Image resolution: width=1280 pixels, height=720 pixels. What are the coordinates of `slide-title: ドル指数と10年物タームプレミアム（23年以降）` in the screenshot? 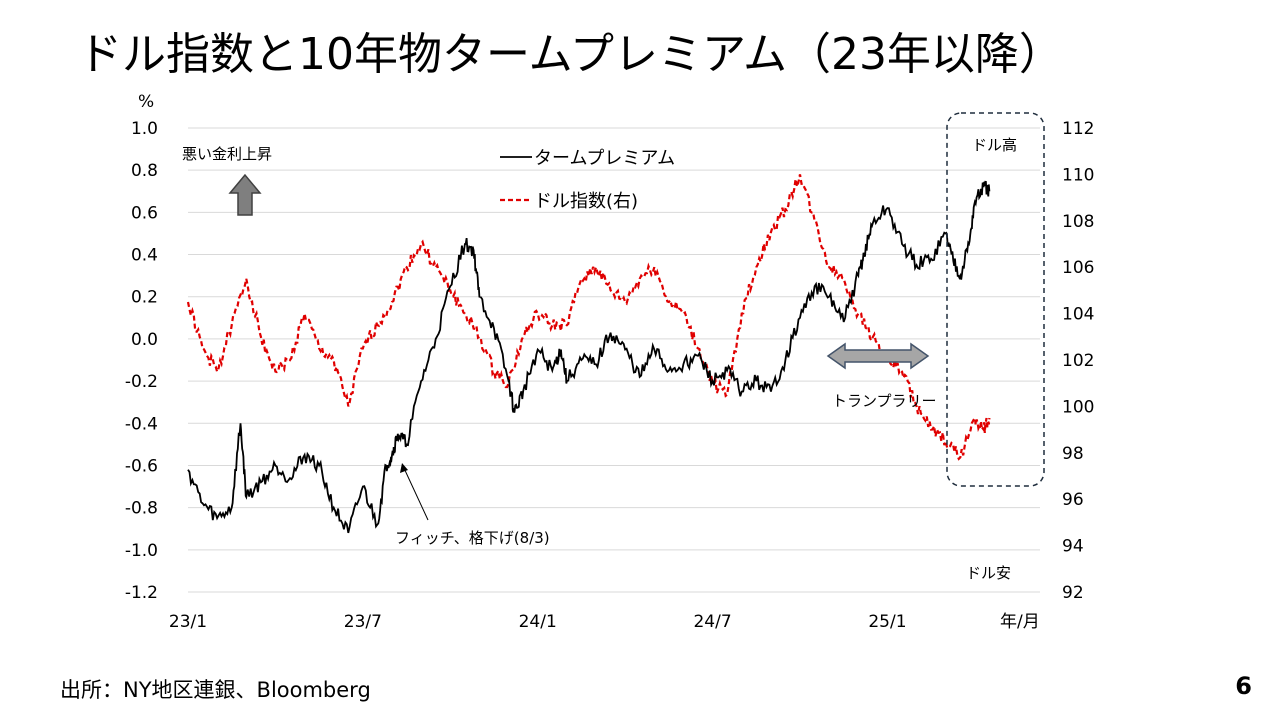 It's located at (570, 54).